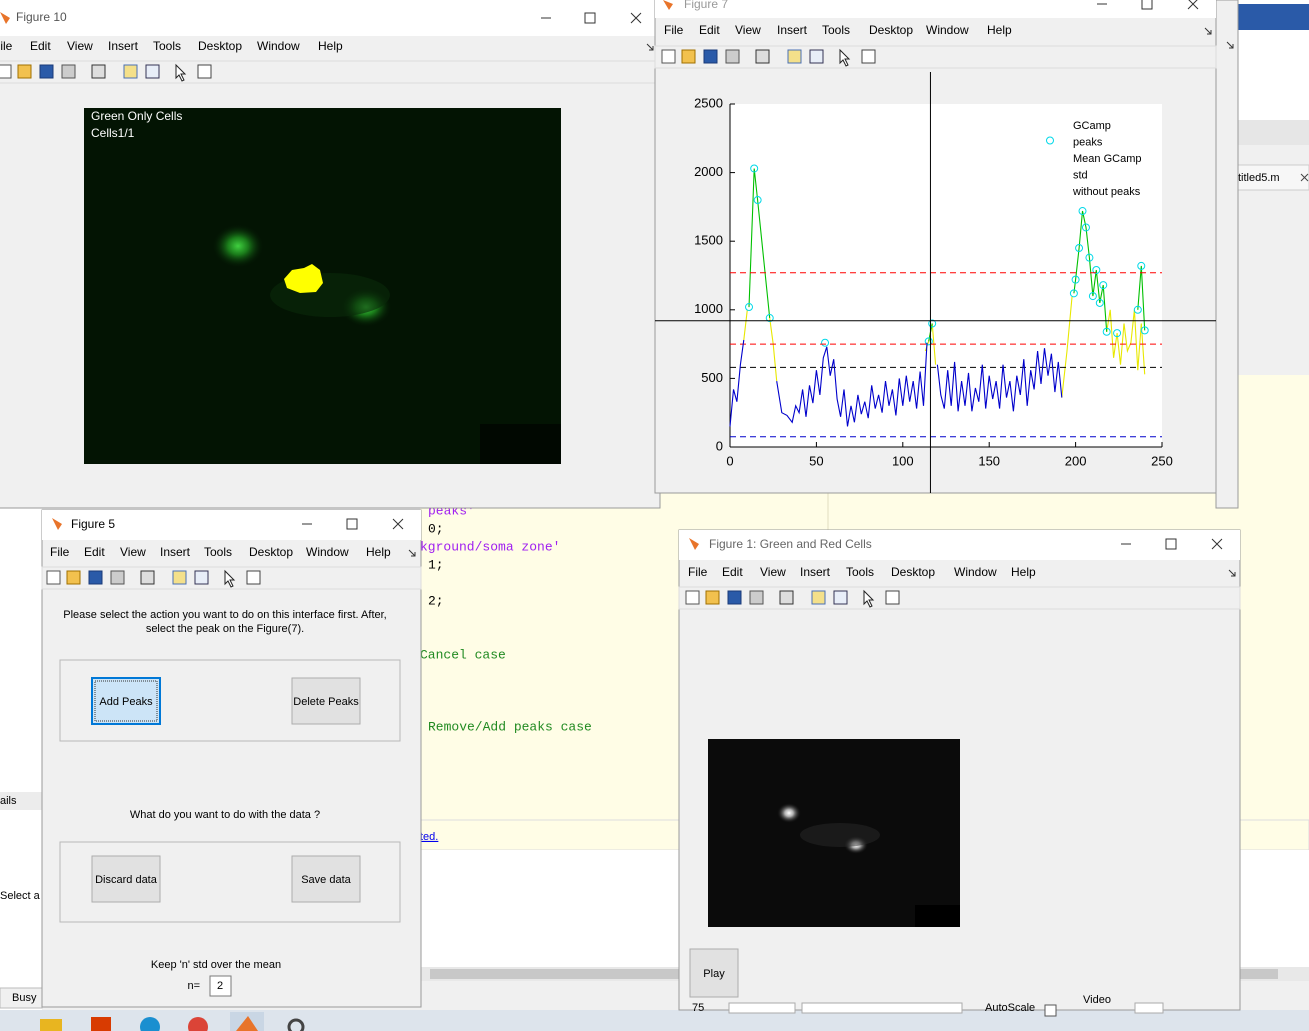  Describe the element at coordinates (220, 986) in the screenshot. I see `n-input` at that location.